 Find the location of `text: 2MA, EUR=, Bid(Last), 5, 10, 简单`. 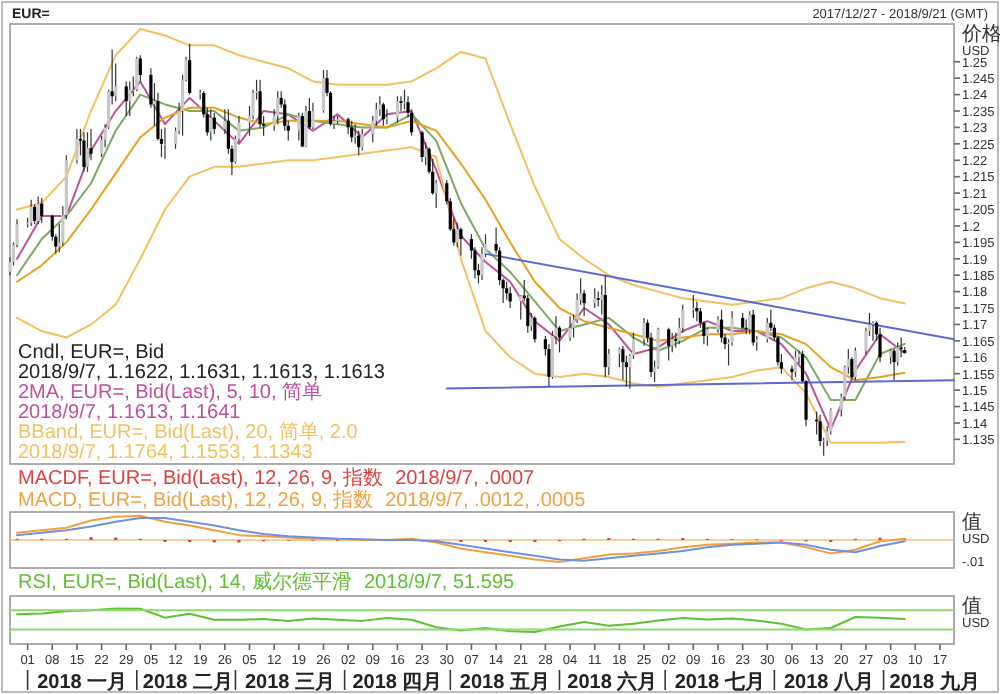

text: 2MA, EUR=, Bid(Last), 5, 10, 简单 is located at coordinates (170, 392).